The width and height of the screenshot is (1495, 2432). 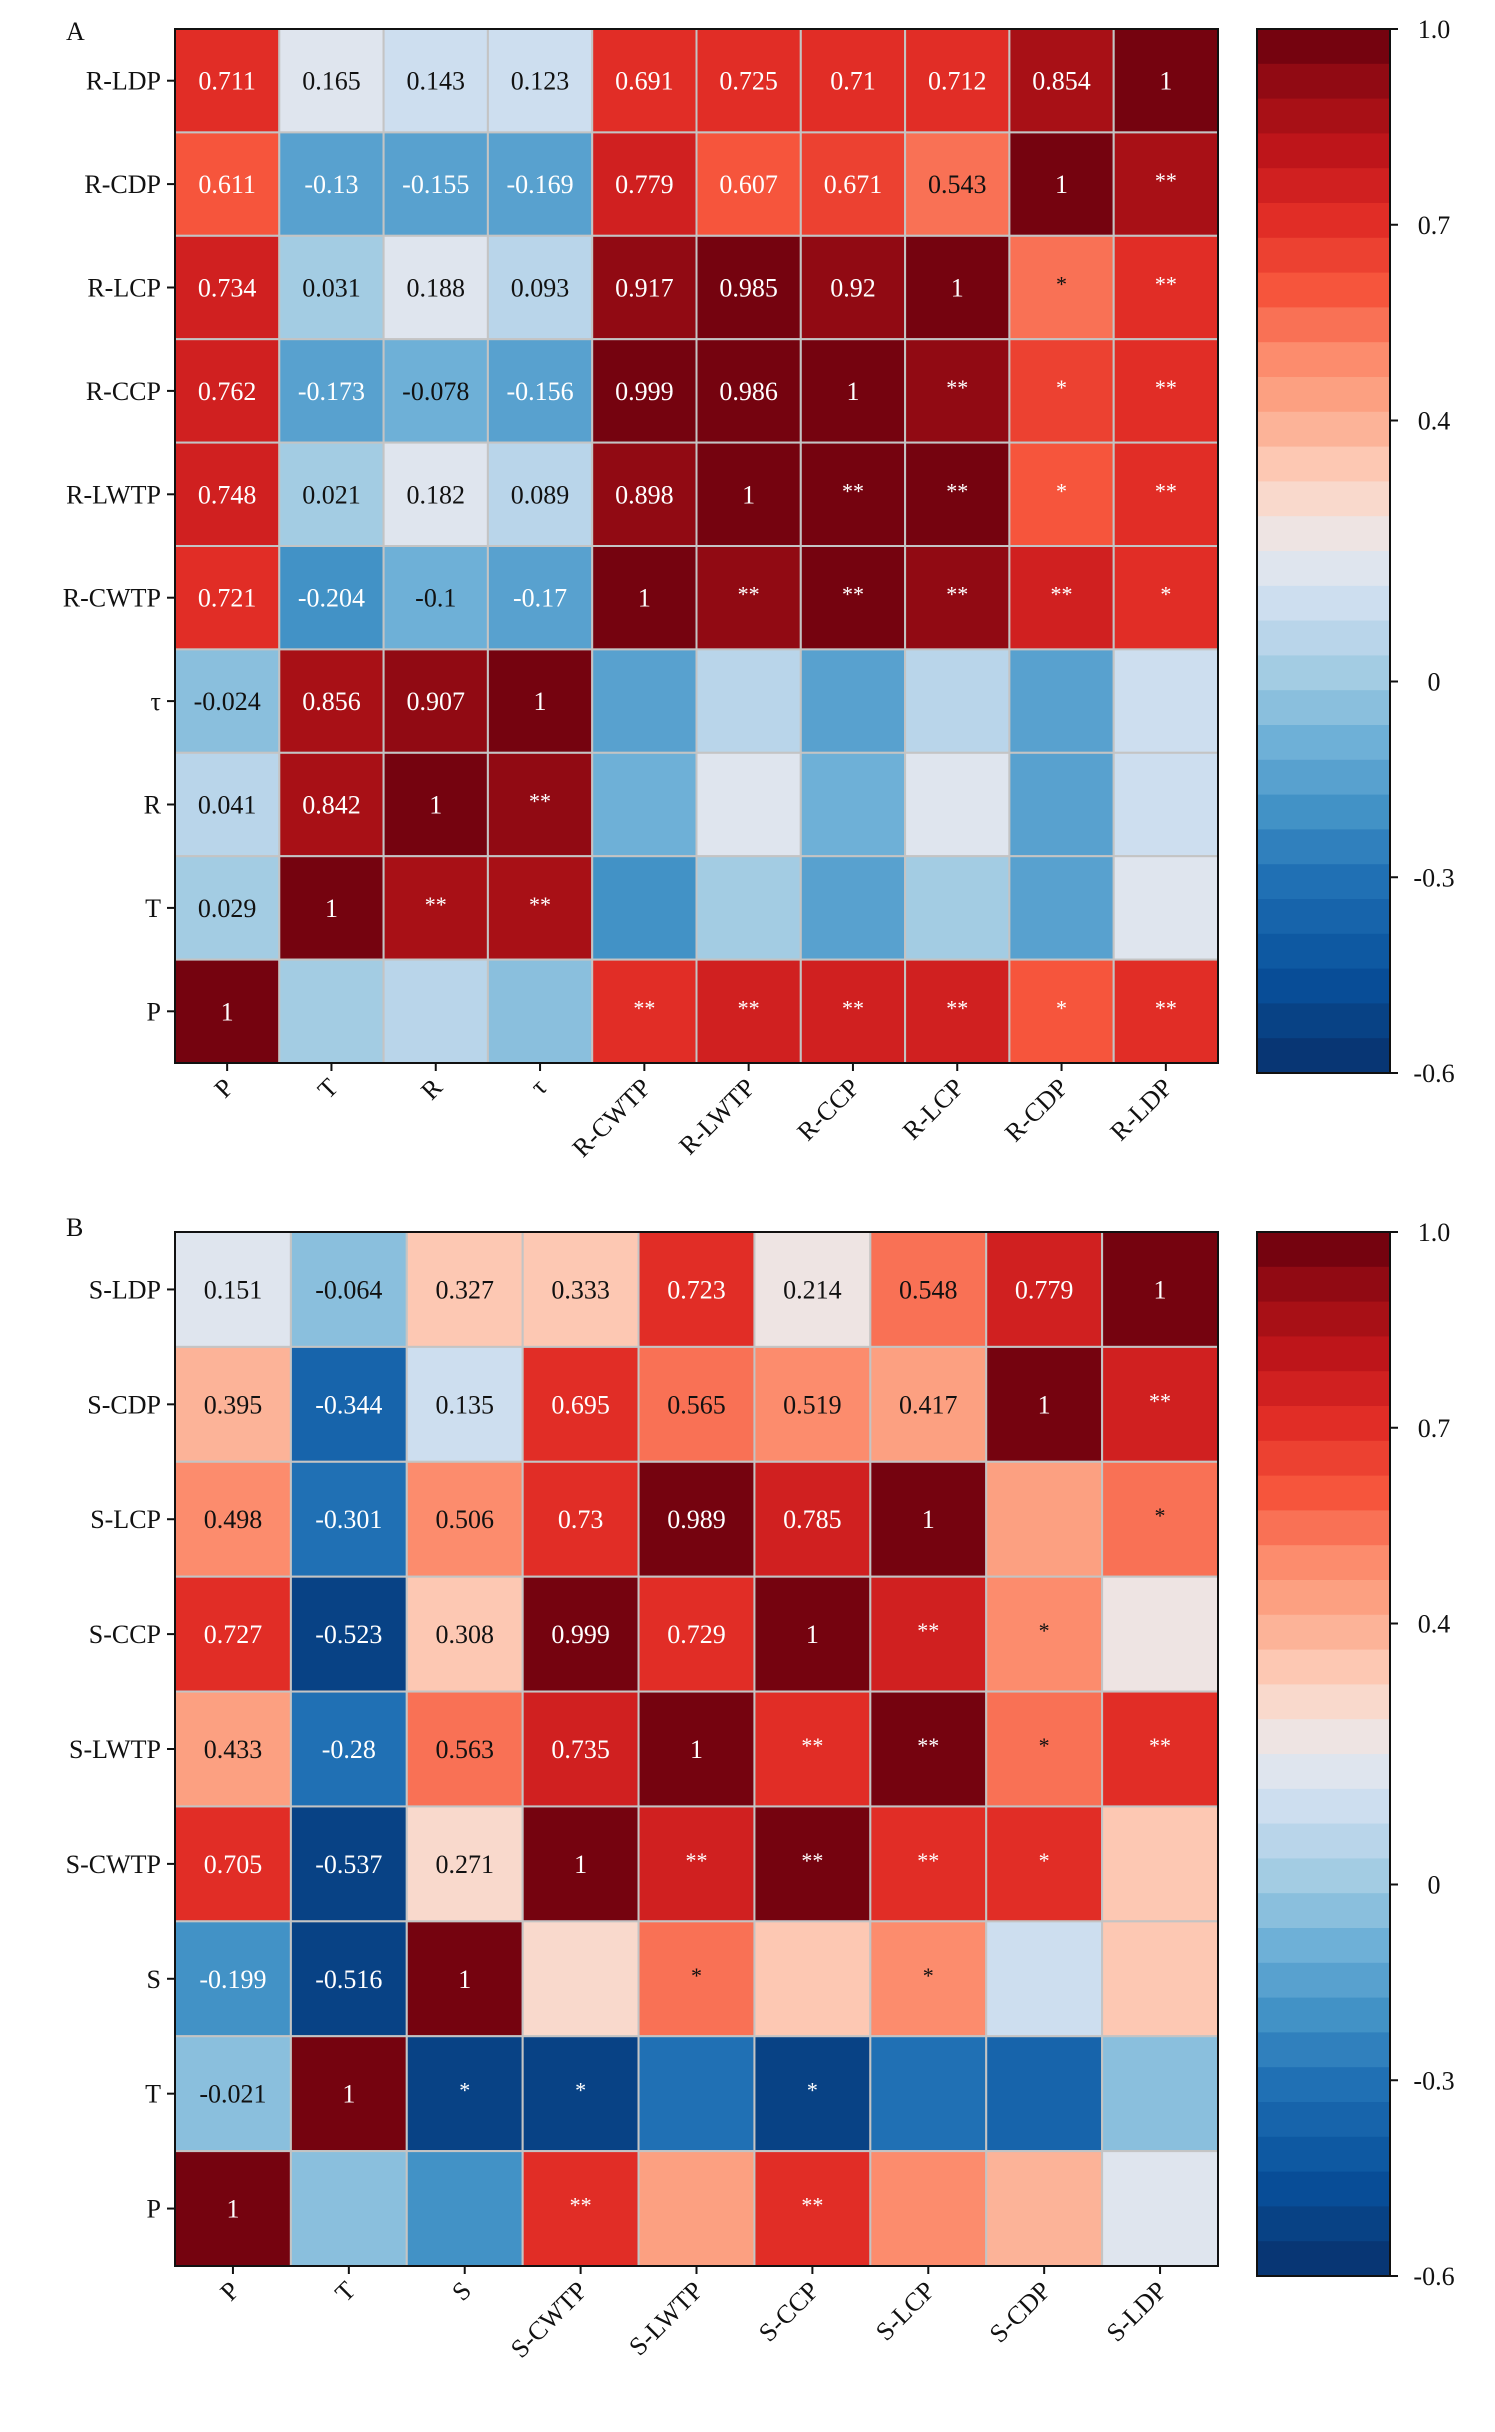 I want to click on heatmap-cell-a-r-lcp-p, so click(x=227, y=287).